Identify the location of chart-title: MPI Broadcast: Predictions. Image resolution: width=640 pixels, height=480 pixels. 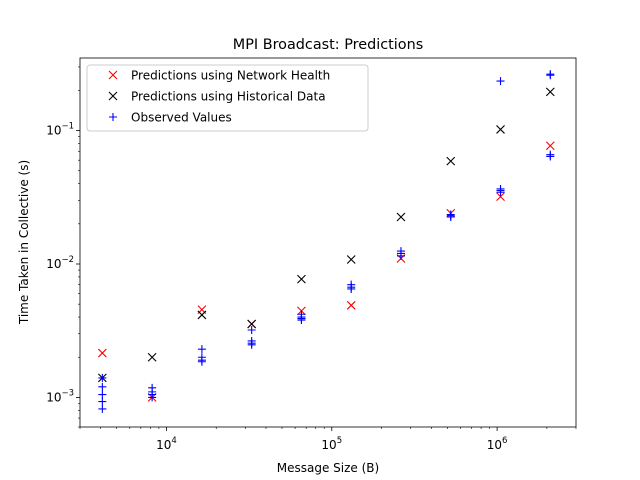
(328, 45).